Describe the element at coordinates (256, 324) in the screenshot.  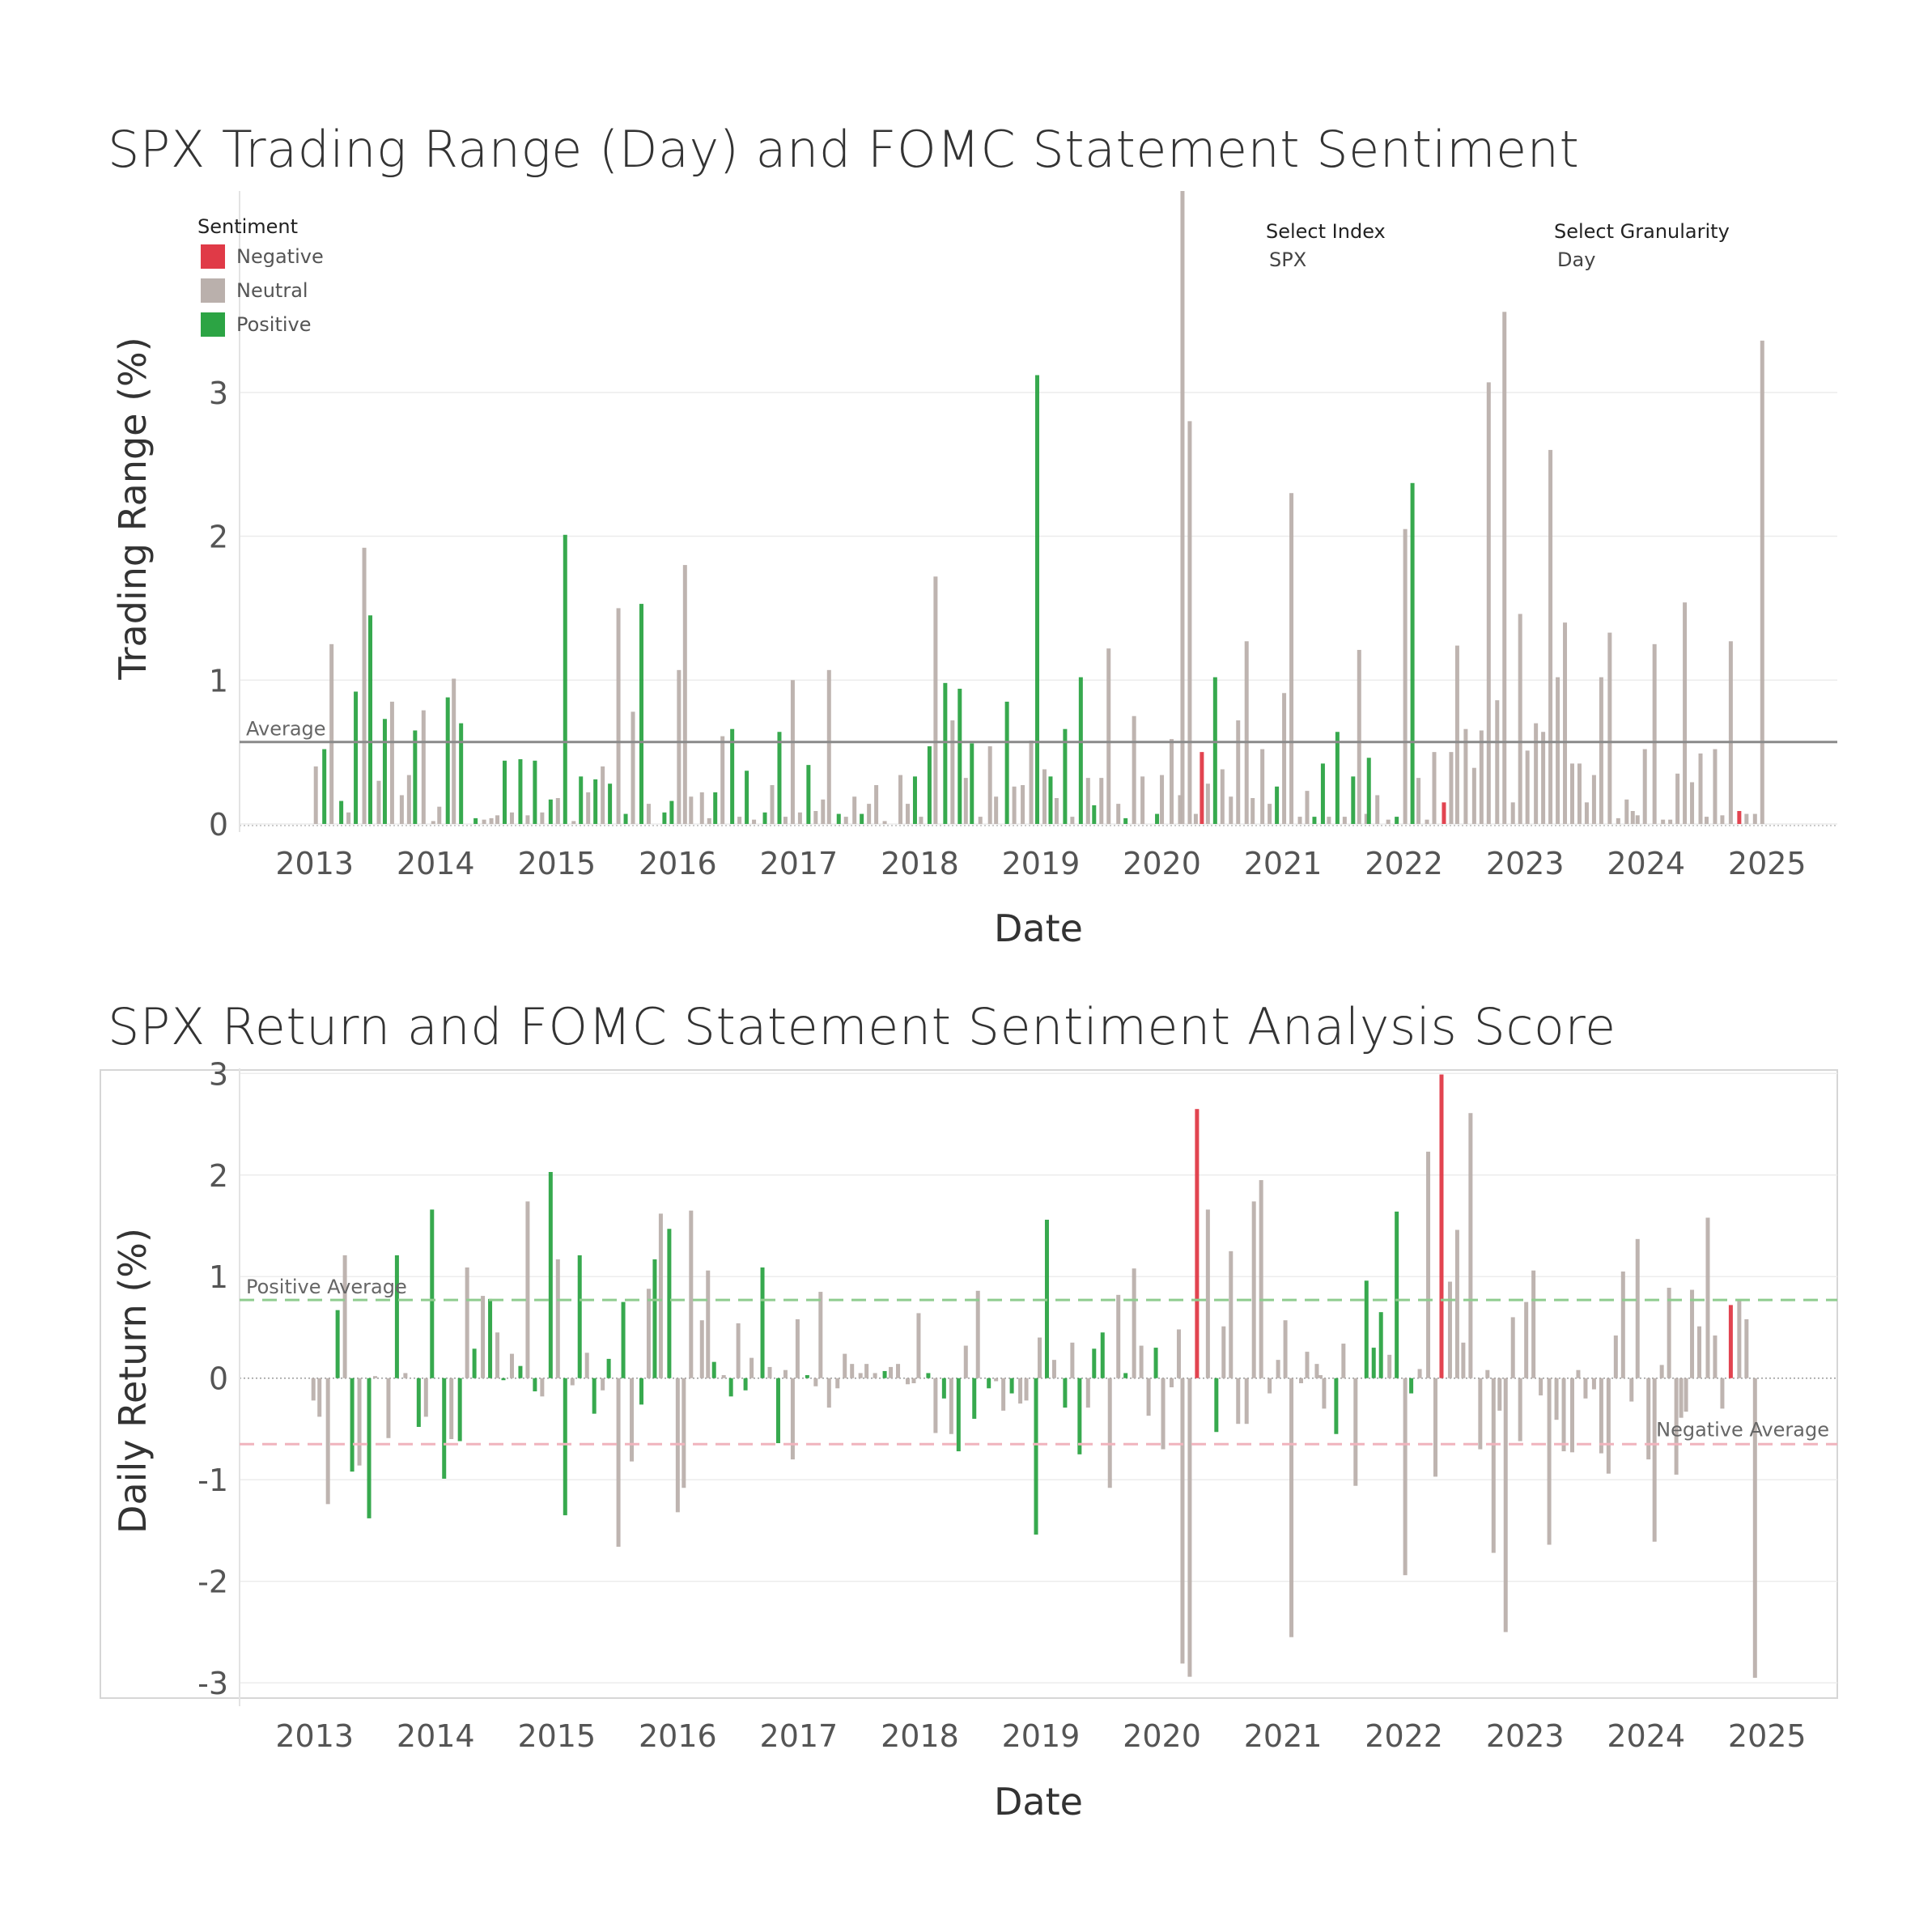
I see `legend-item-positive: Positive` at that location.